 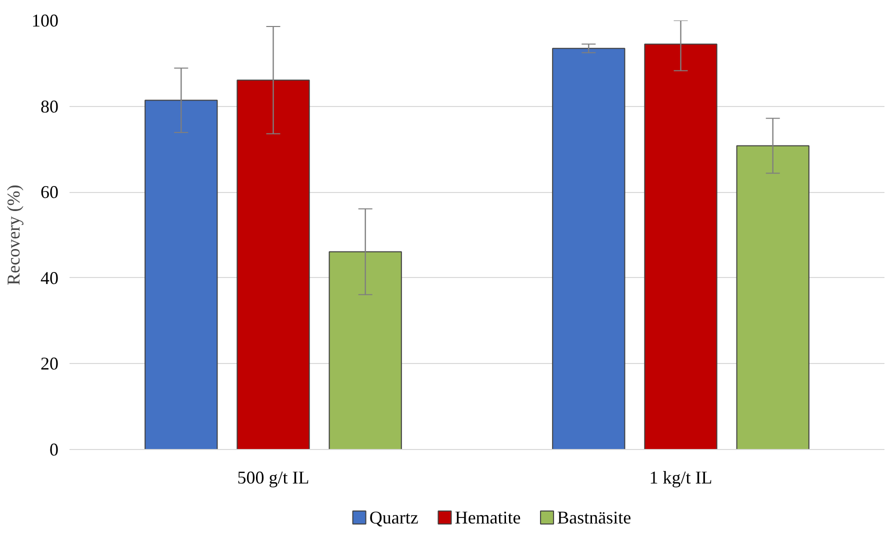 I want to click on y-tick-label: 40, so click(x=49, y=278).